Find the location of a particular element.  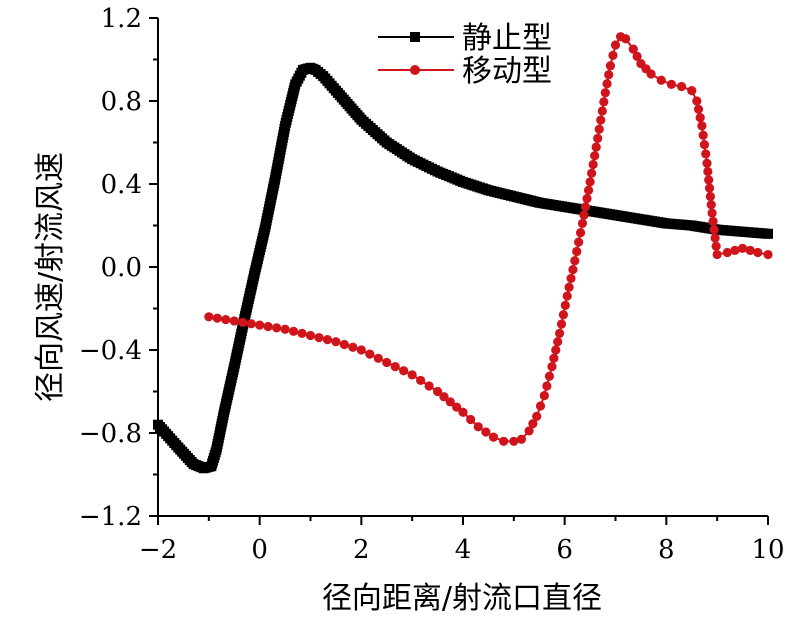

y-axis-title: 径向风速/射流风速 is located at coordinates (50, 277).